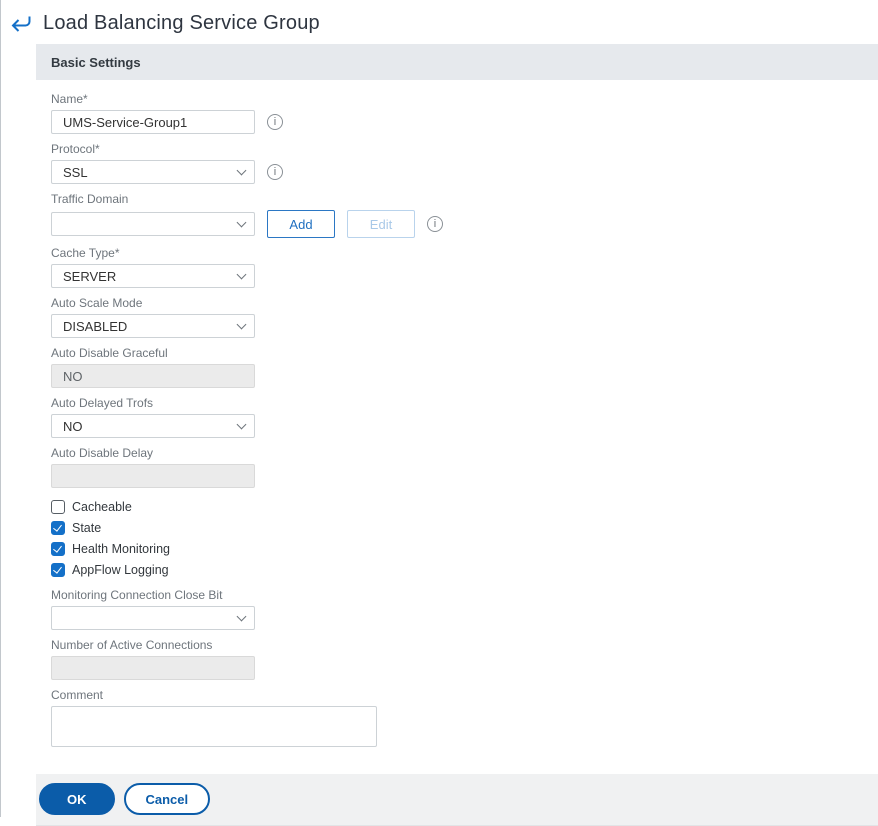  I want to click on field-number-of-active-connections: Number of Active Connections, so click(464, 659).